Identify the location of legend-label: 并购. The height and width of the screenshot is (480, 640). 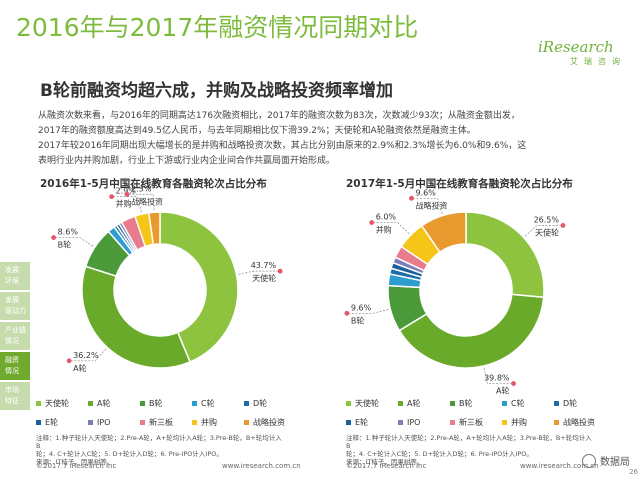
(209, 422).